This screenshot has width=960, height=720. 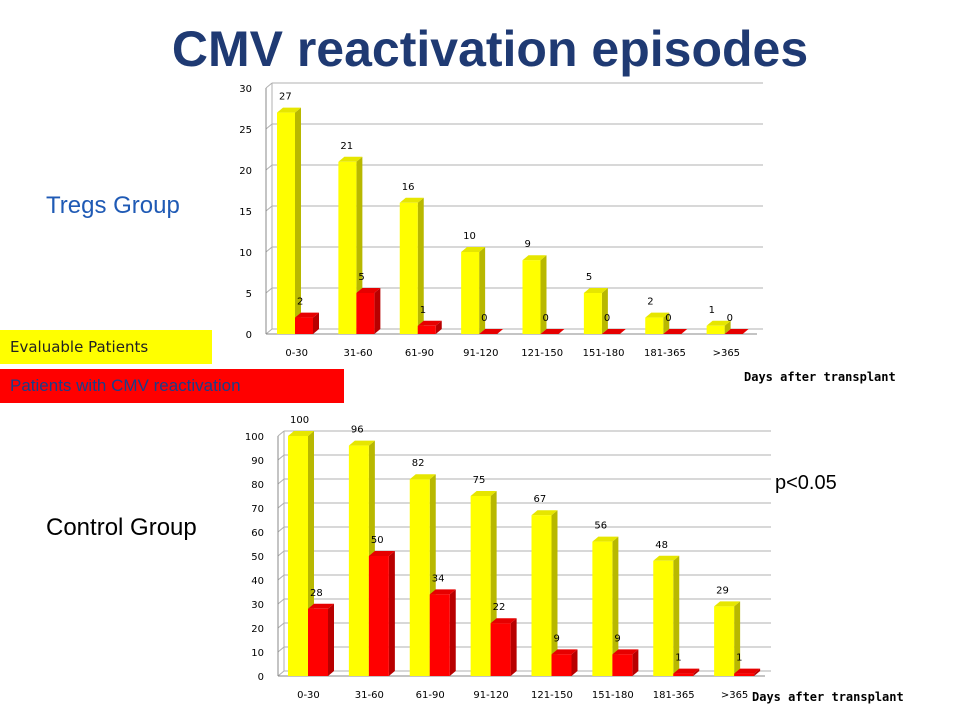 I want to click on data-label: 21, so click(x=346, y=146).